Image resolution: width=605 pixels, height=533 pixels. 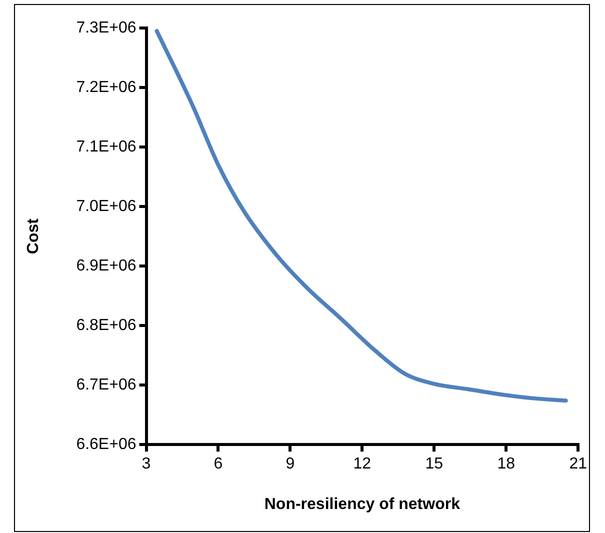 I want to click on x-tick-label: 18, so click(x=506, y=464).